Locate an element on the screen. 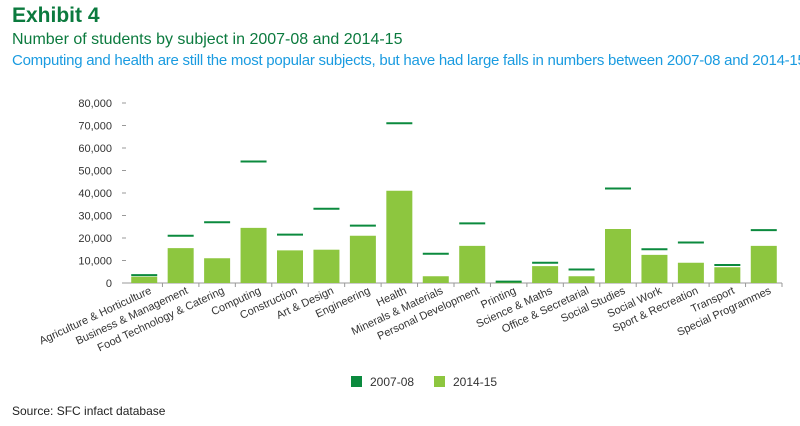 The height and width of the screenshot is (426, 800). y-tick-label: 0 is located at coordinates (109, 284).